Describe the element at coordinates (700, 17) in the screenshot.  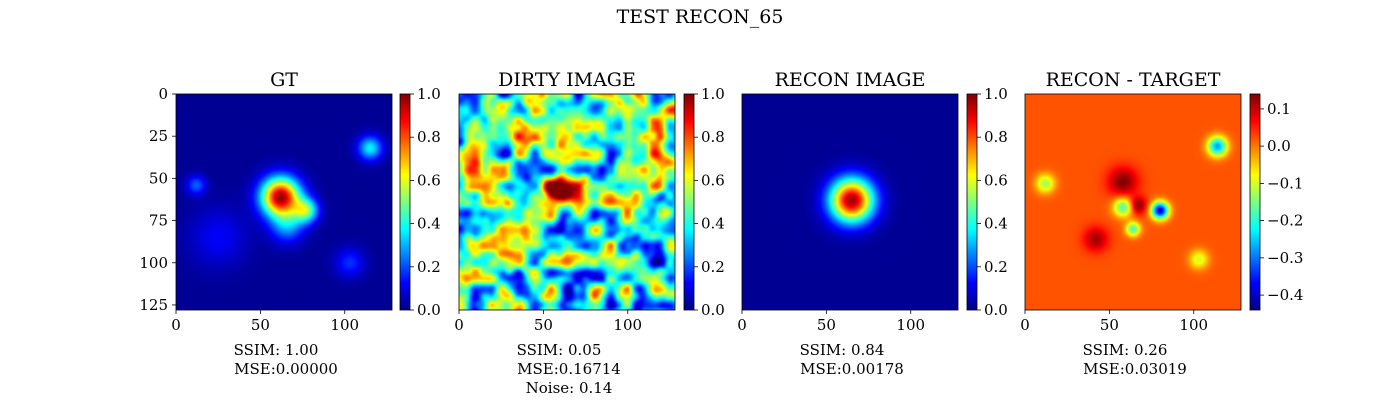
I see `figure-suptitle: TEST RECON_65` at that location.